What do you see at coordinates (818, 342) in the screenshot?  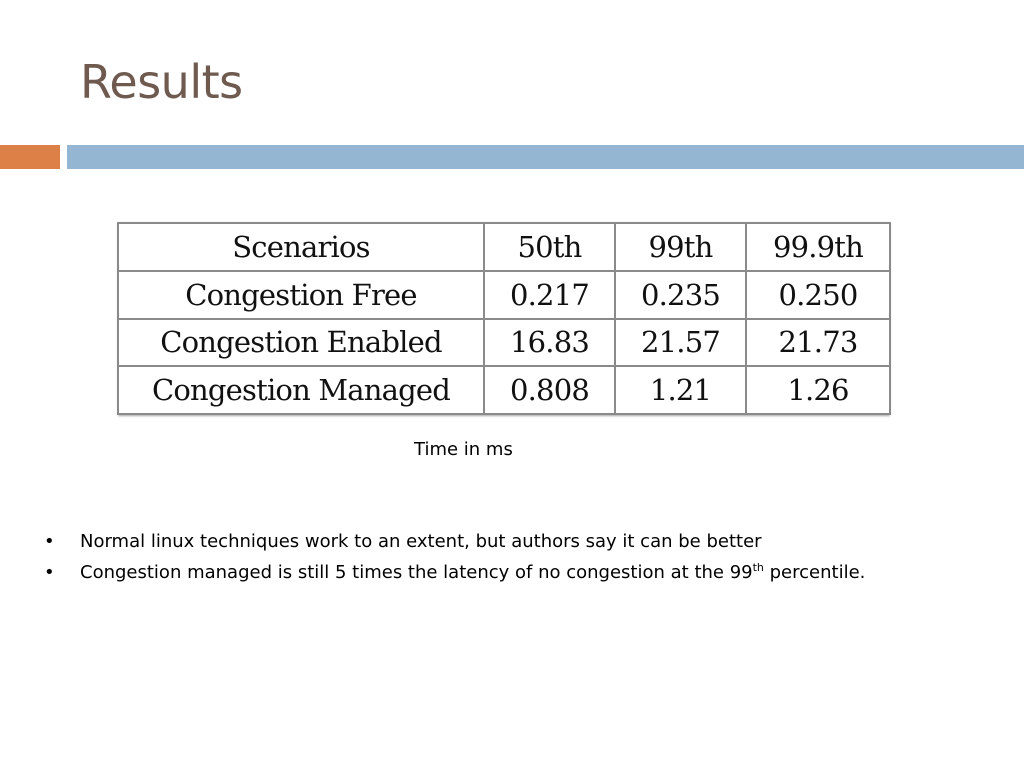 I see `table-cell: 21.73` at bounding box center [818, 342].